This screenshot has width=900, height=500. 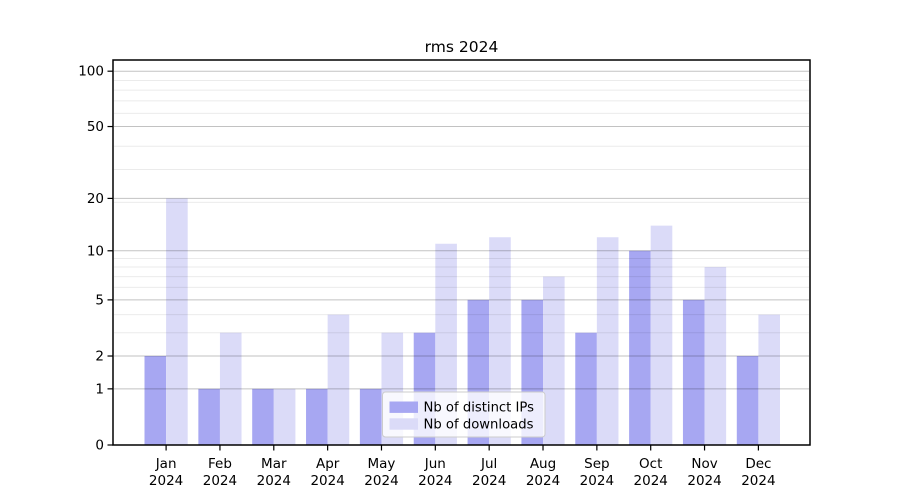 What do you see at coordinates (747, 400) in the screenshot?
I see `bar-nb-of-distinct-ips-dec-2024` at bounding box center [747, 400].